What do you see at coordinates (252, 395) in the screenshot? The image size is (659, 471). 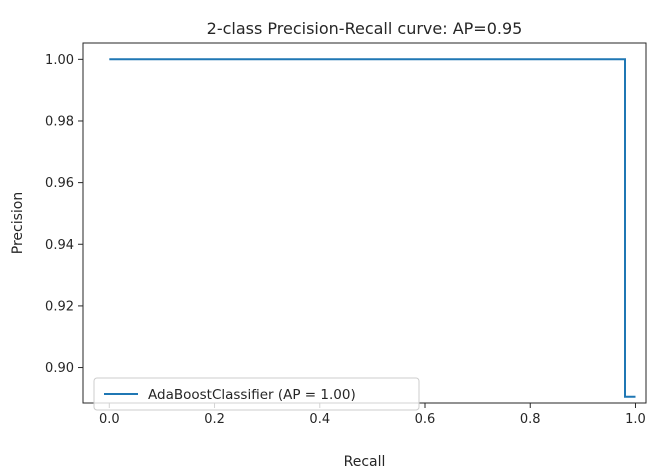 I see `legend-entry-label: AdaBoostClassifier (AP = 1.00)` at bounding box center [252, 395].